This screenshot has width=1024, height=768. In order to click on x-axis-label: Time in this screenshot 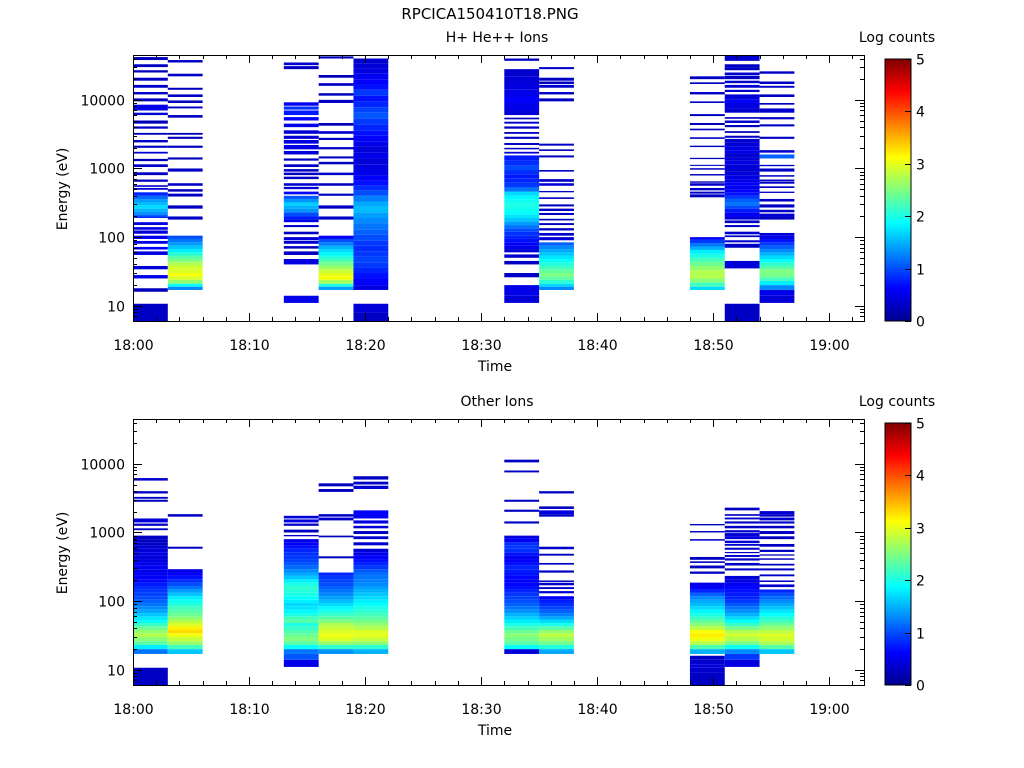, I will do `click(494, 367)`.